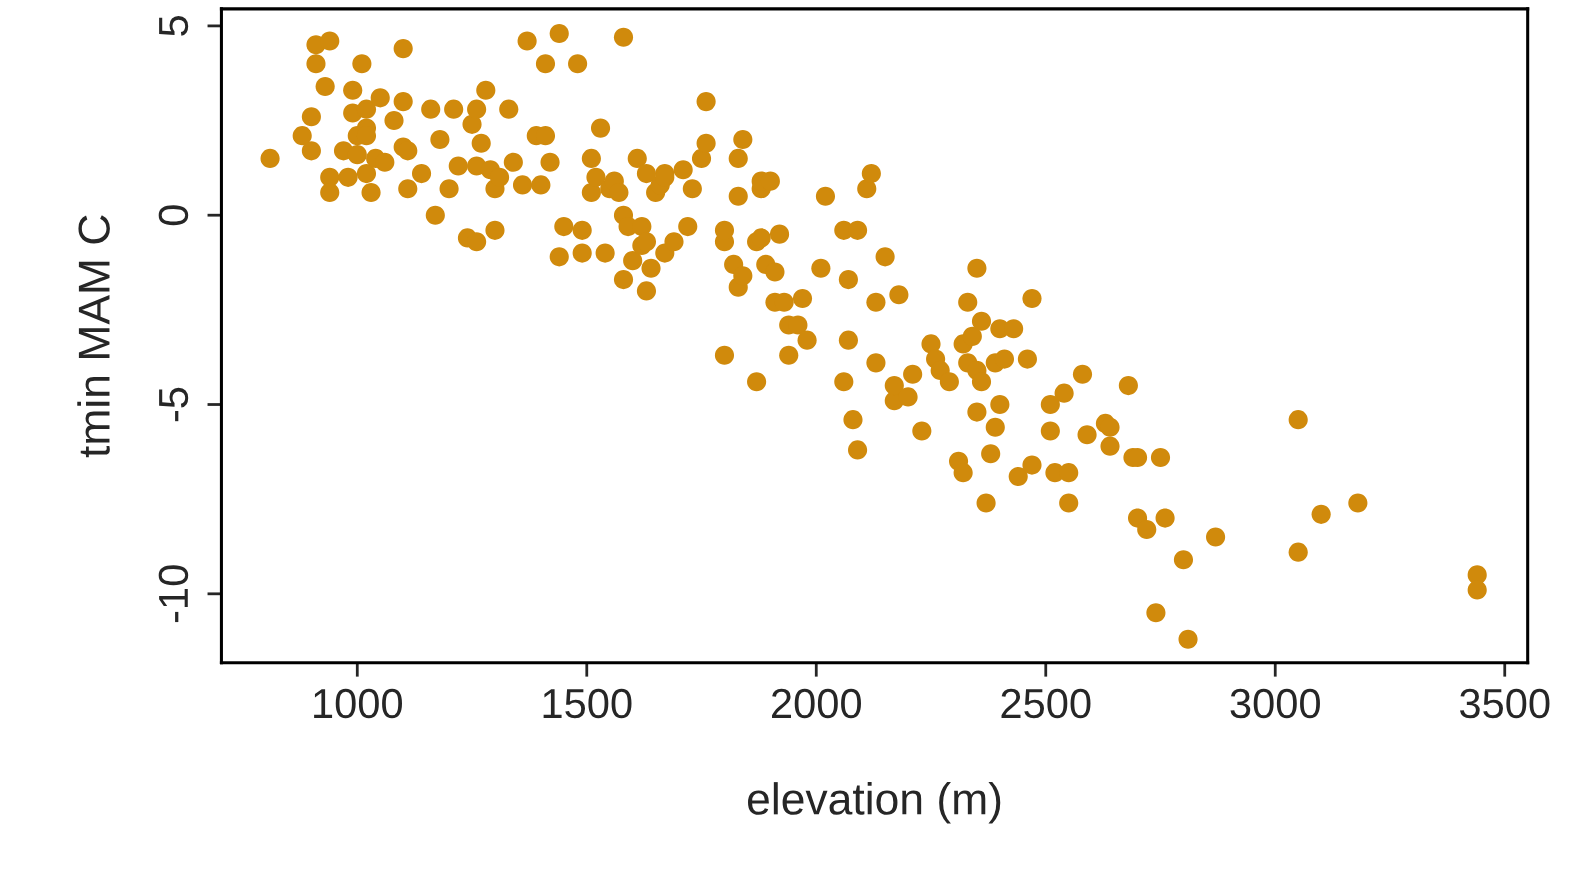 The image size is (1593, 886). What do you see at coordinates (1275, 703) in the screenshot?
I see `x-tick-label: 3000` at bounding box center [1275, 703].